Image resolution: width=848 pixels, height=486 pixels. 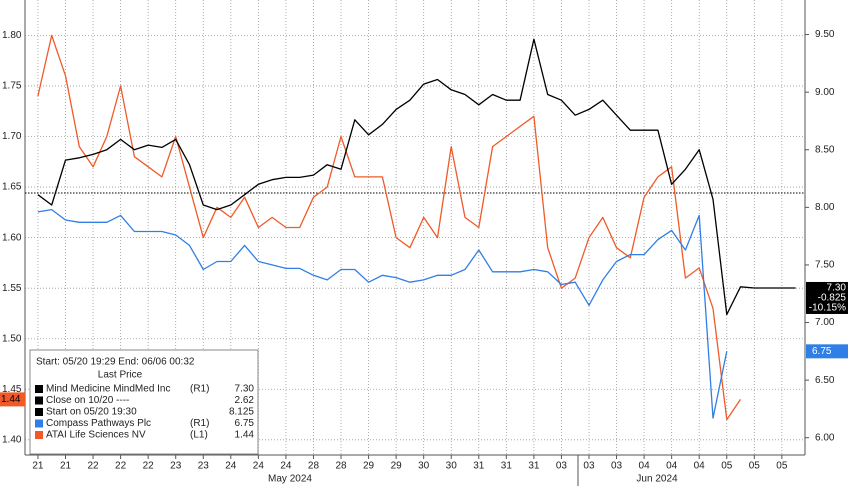 What do you see at coordinates (825, 437) in the screenshot?
I see `y2-tick-label: 6.00` at bounding box center [825, 437].